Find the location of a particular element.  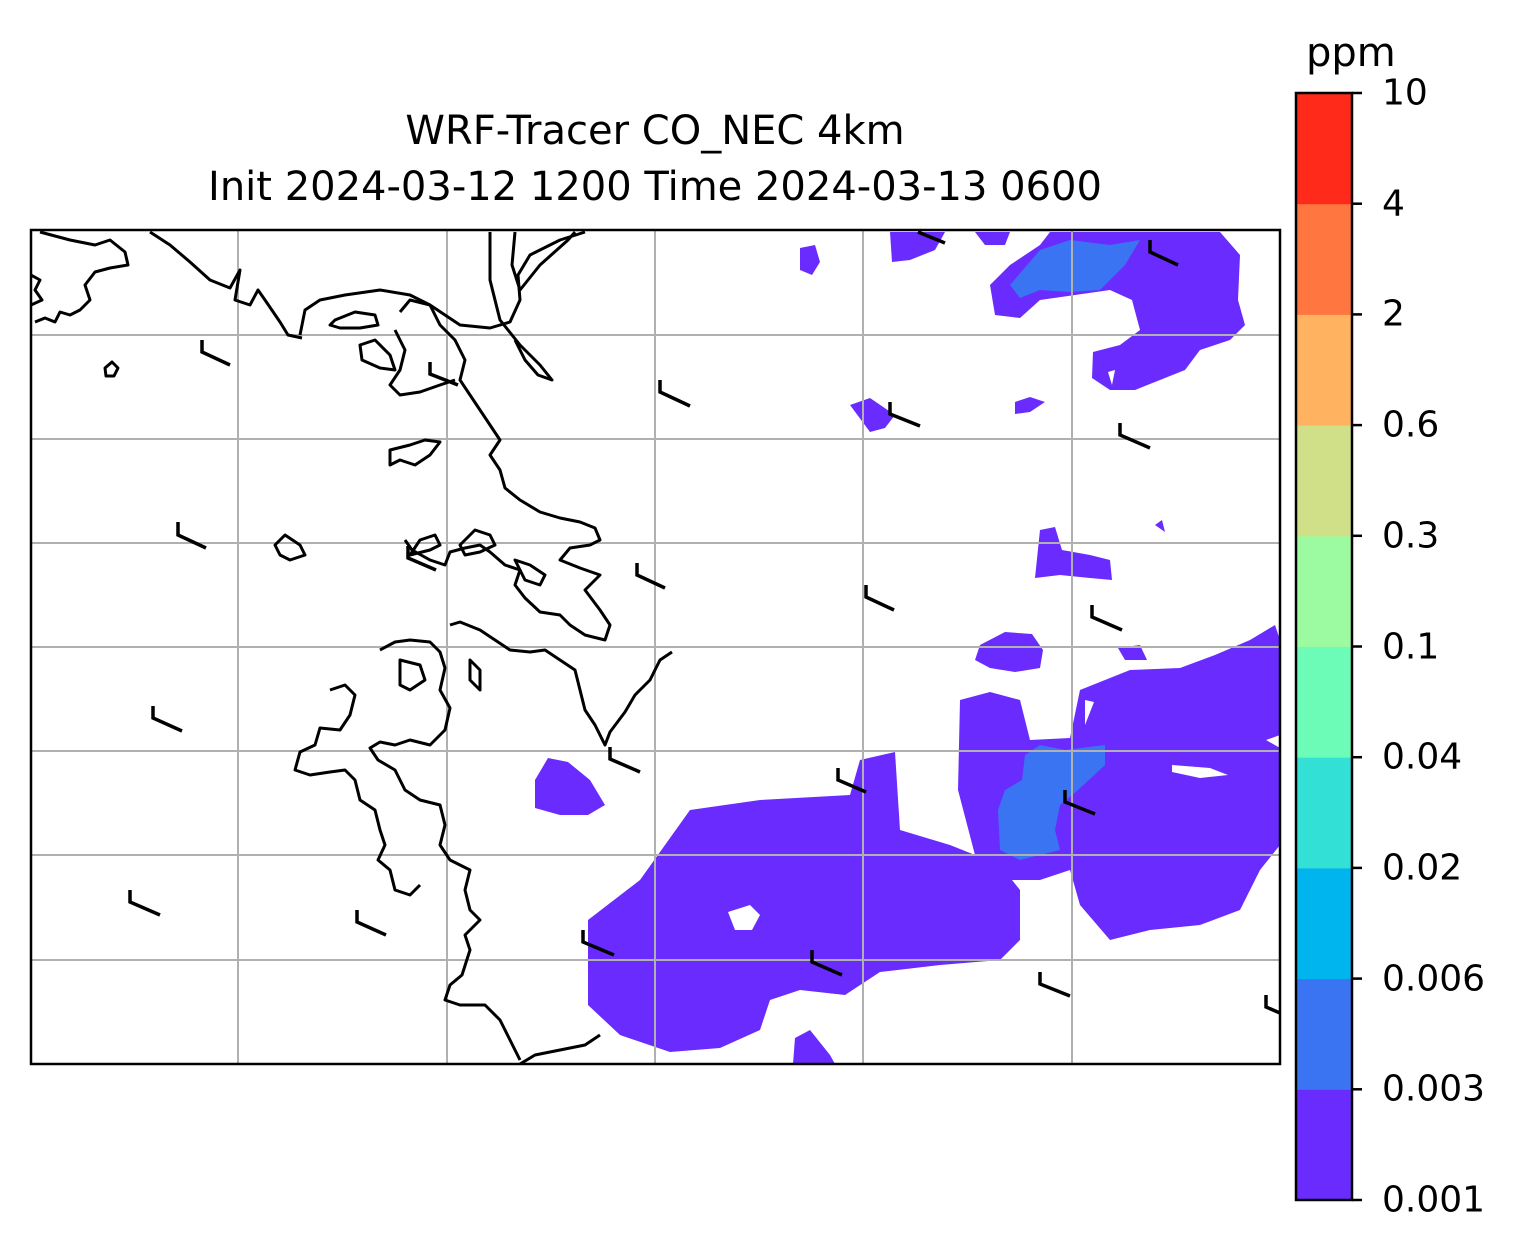

blob-tiny-east is located at coordinates (1160, 526).